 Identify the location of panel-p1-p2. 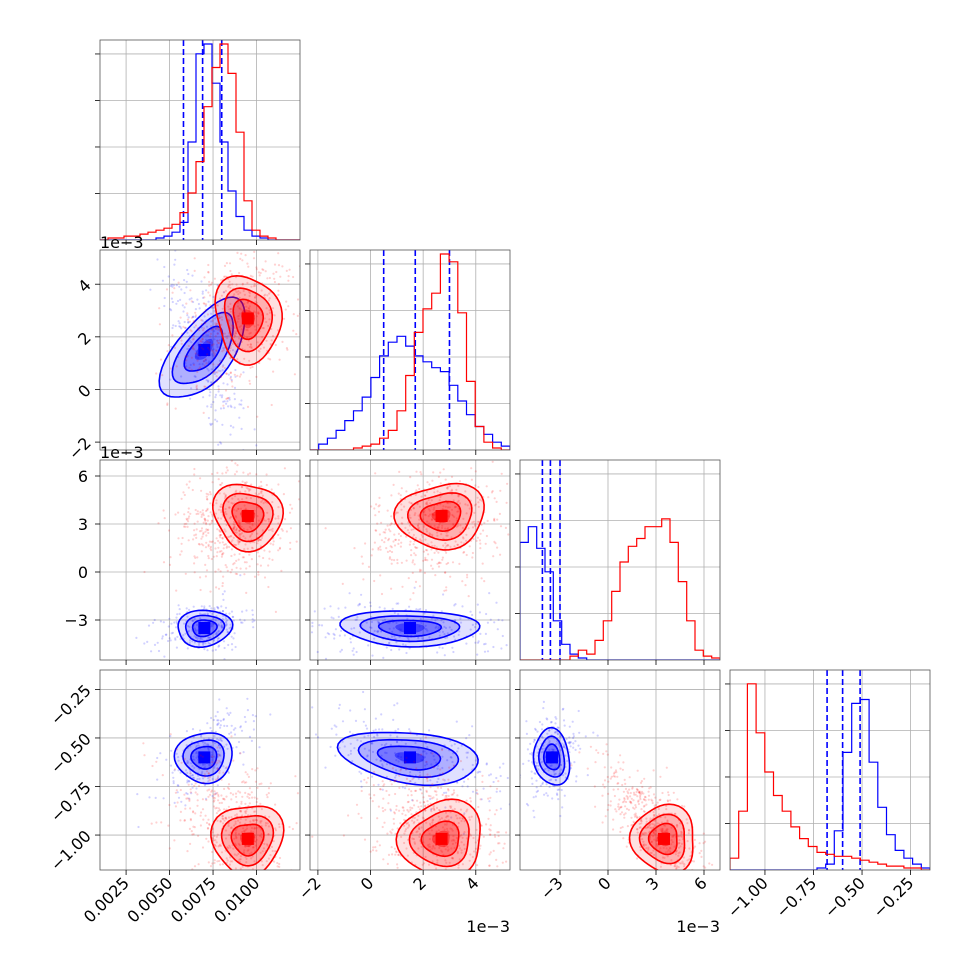
(208, 331).